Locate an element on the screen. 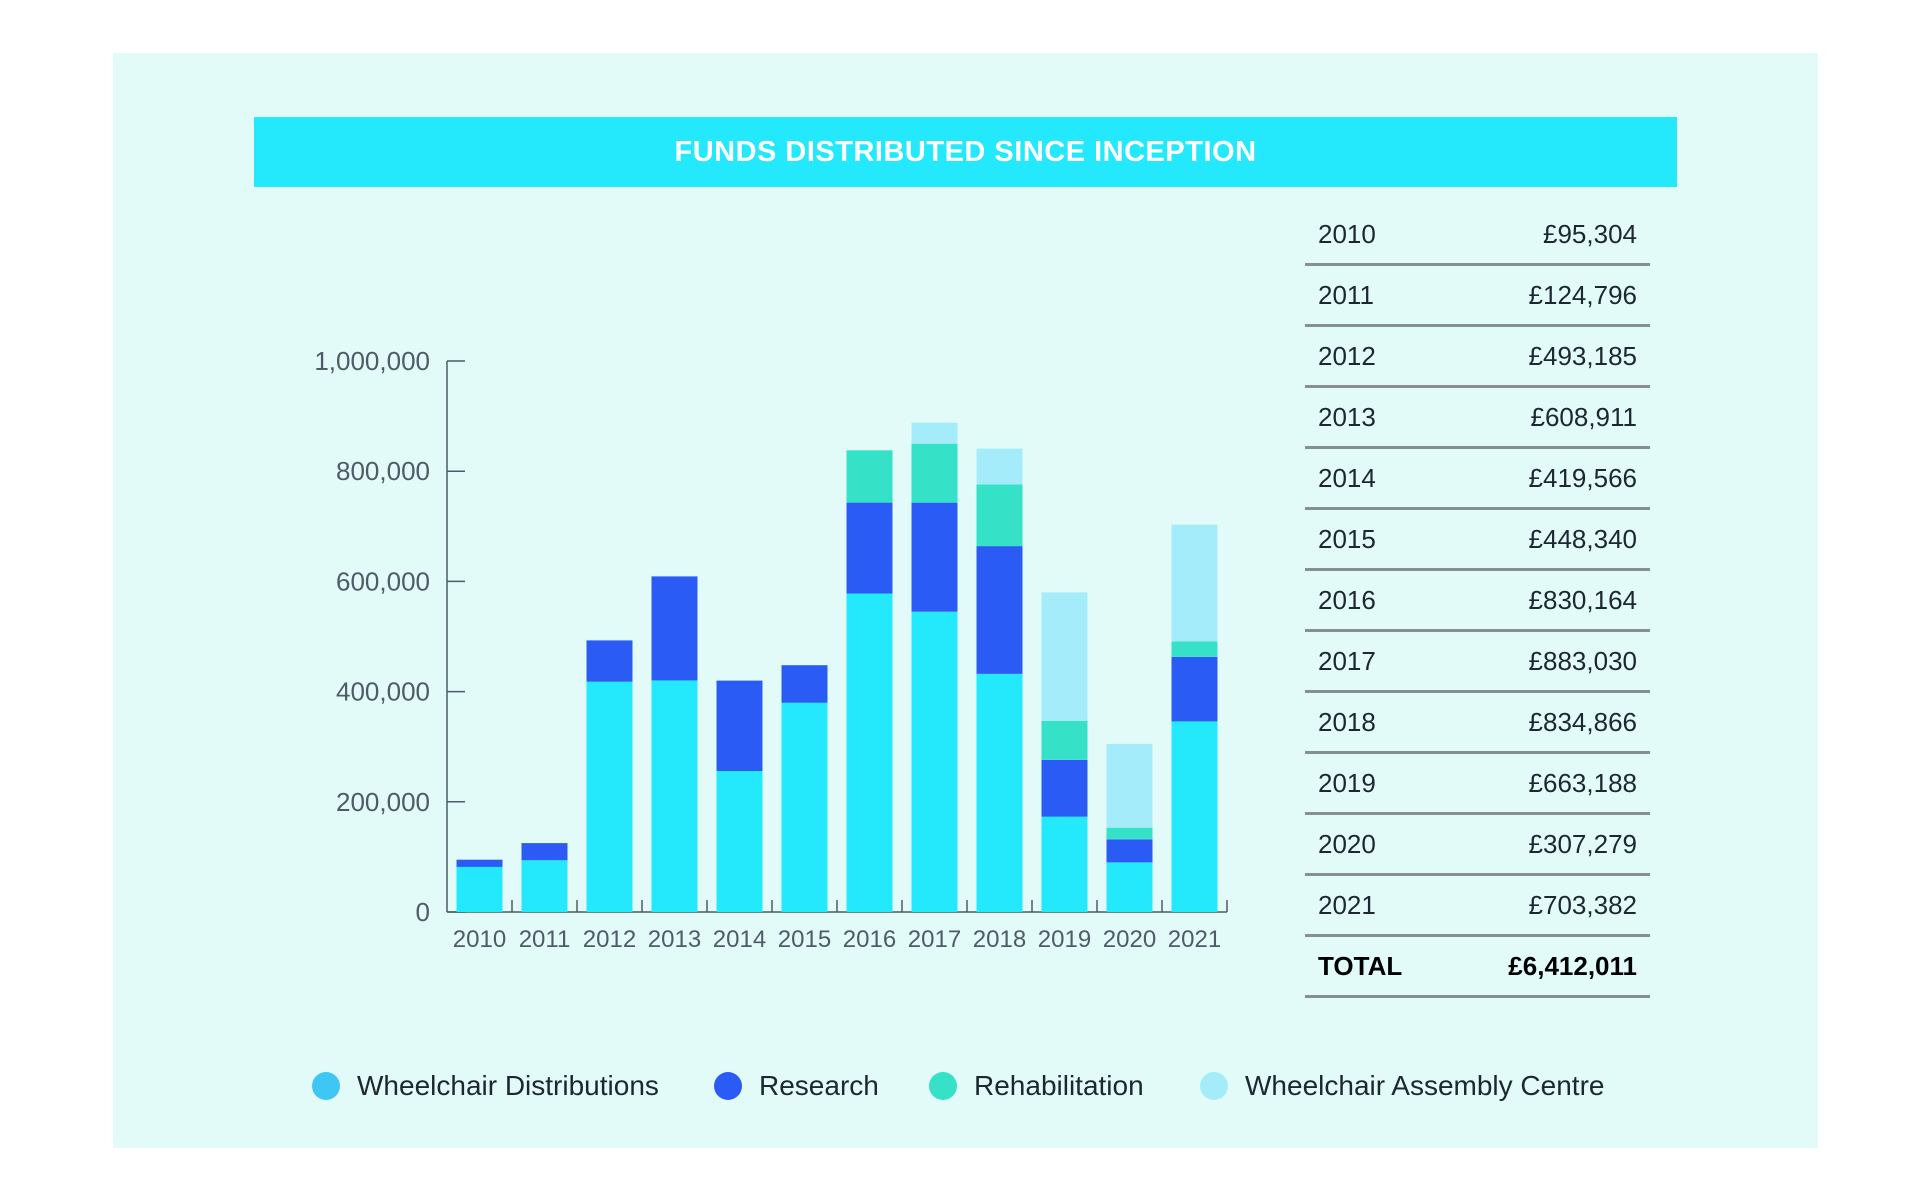  x-tick-label: 2013 is located at coordinates (674, 939).